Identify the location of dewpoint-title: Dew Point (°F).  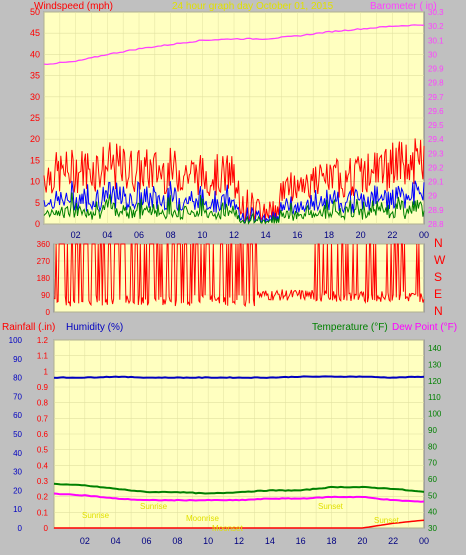
(424, 327).